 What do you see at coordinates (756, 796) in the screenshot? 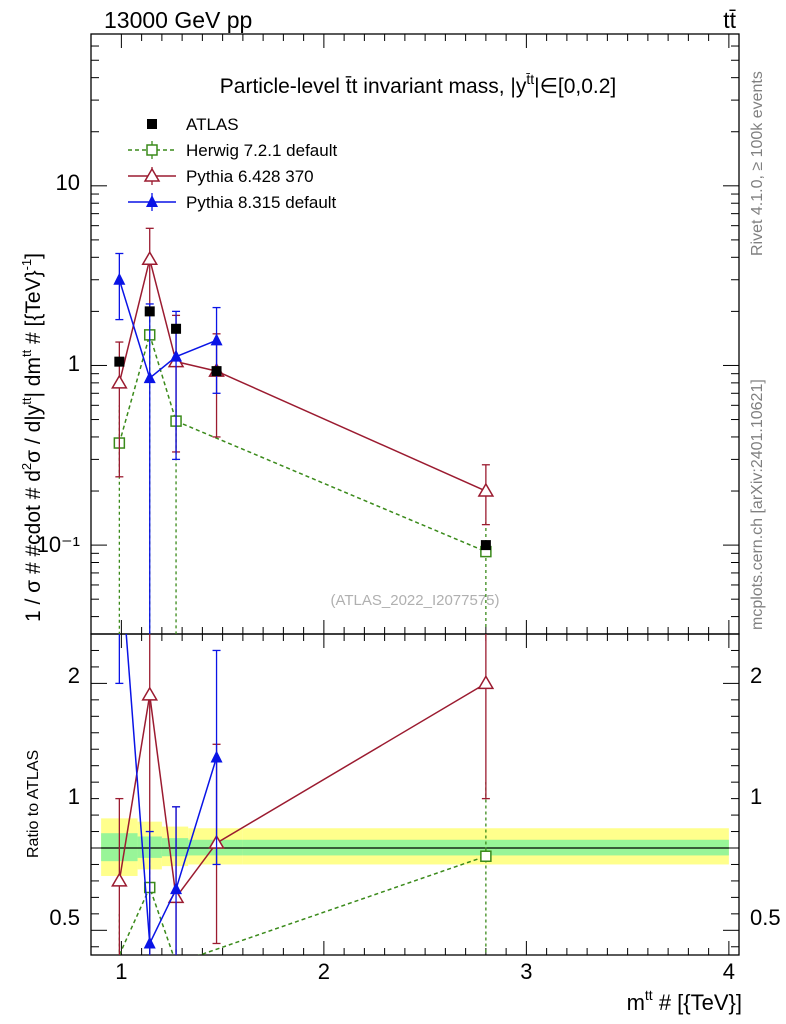
I see `ratio-ytick-label-right-1: 1` at bounding box center [756, 796].